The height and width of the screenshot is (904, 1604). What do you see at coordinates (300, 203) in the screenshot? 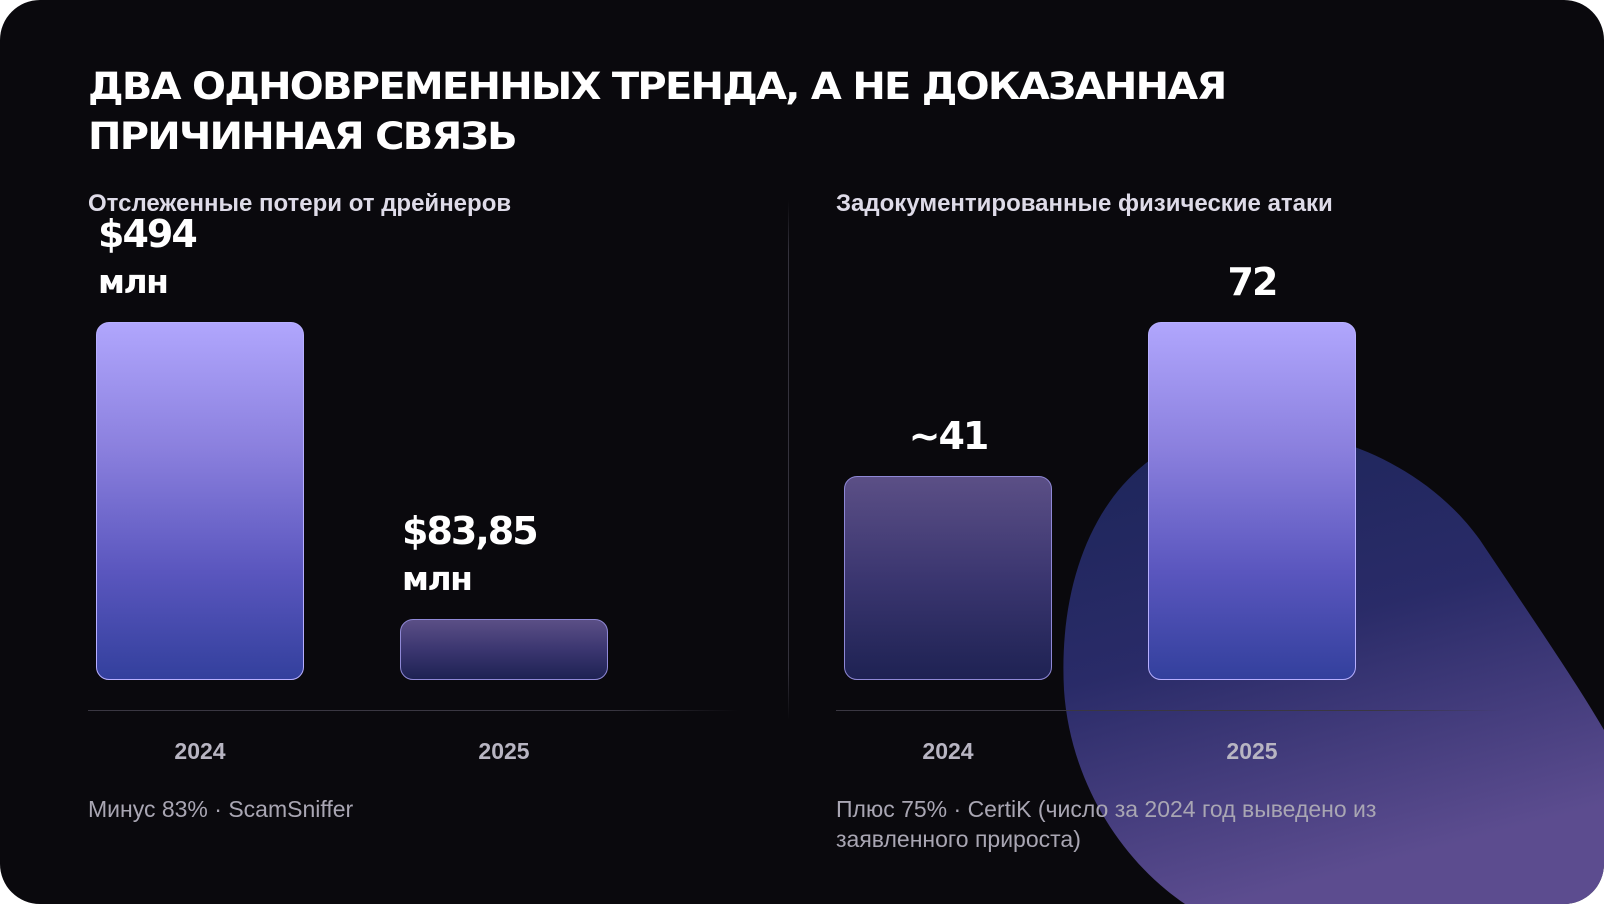
I see `chart-title: Отслеженные потери от дрейнеров` at bounding box center [300, 203].